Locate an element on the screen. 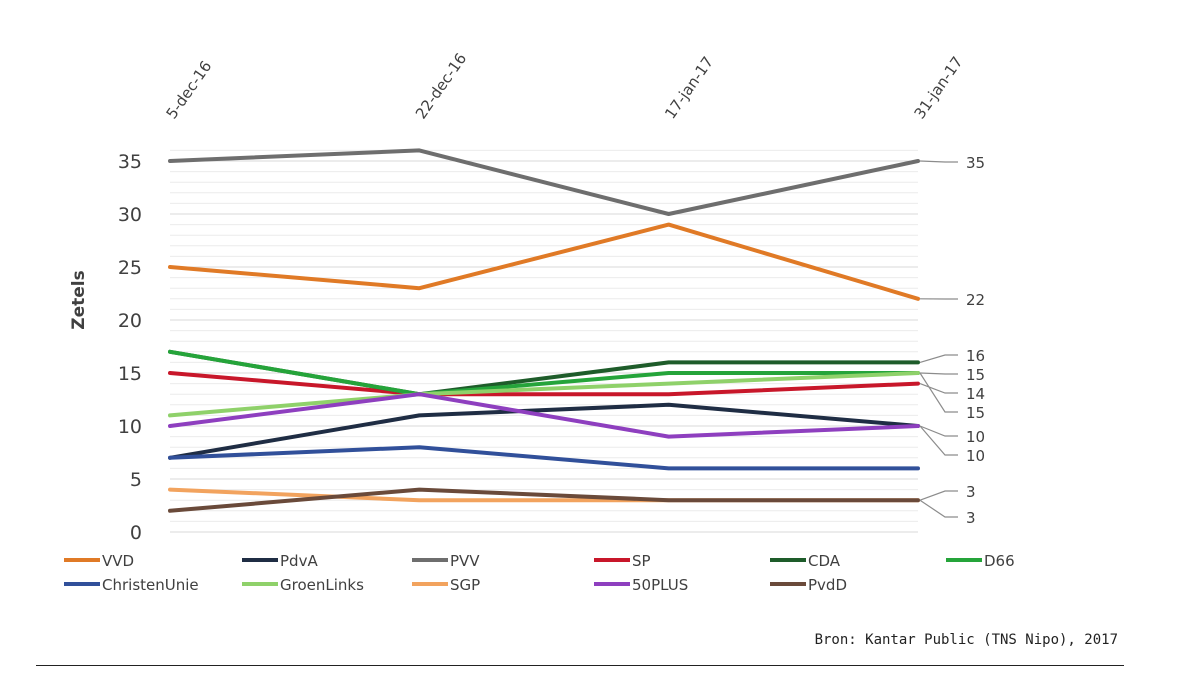 The width and height of the screenshot is (1200, 675). y-axis-ticks: 0 5 10 15 20 25 30 35 is located at coordinates (130, 347).